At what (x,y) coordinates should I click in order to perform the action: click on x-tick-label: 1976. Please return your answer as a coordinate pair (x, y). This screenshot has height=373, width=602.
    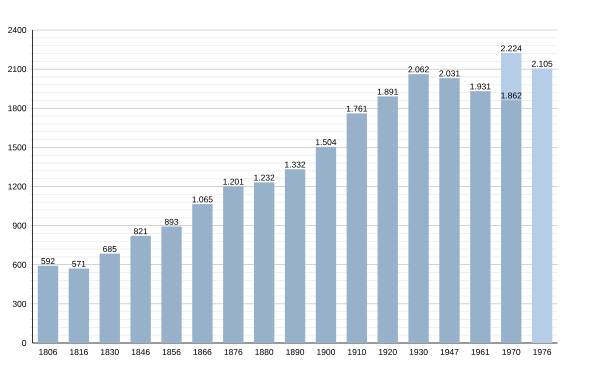
    Looking at the image, I should click on (542, 352).